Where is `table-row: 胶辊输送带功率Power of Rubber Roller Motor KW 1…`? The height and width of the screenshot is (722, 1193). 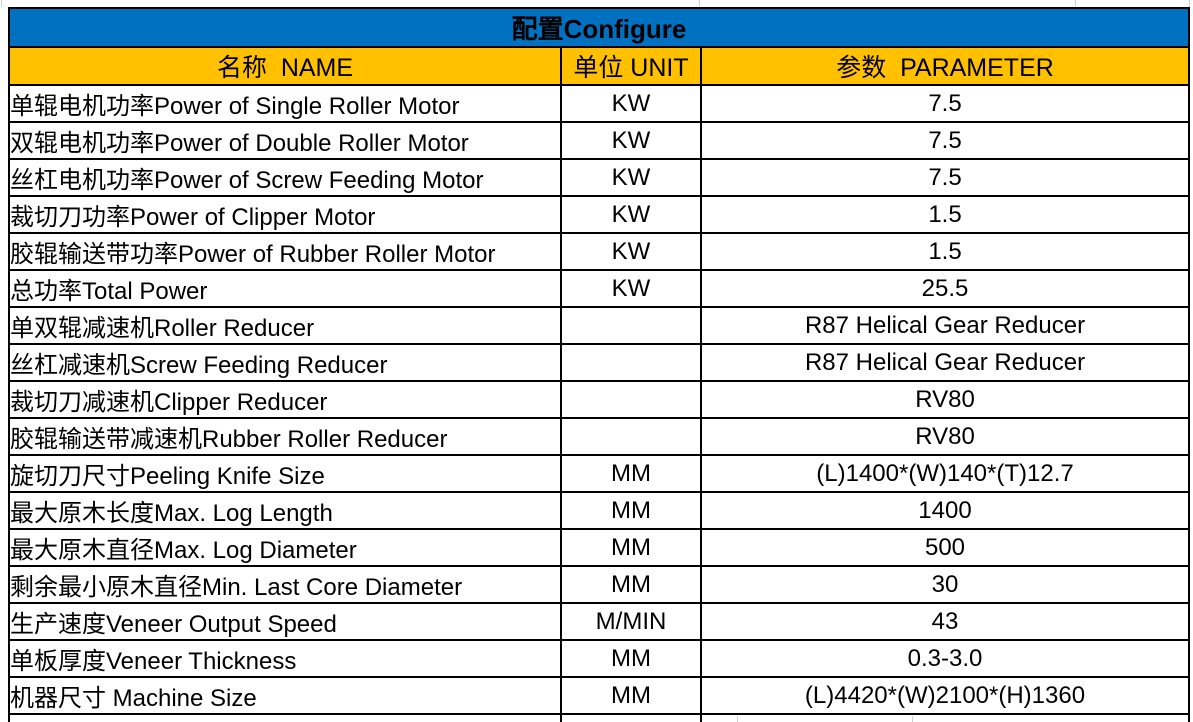
table-row: 胶辊输送带功率Power of Rubber Roller Motor KW 1… is located at coordinates (599, 251).